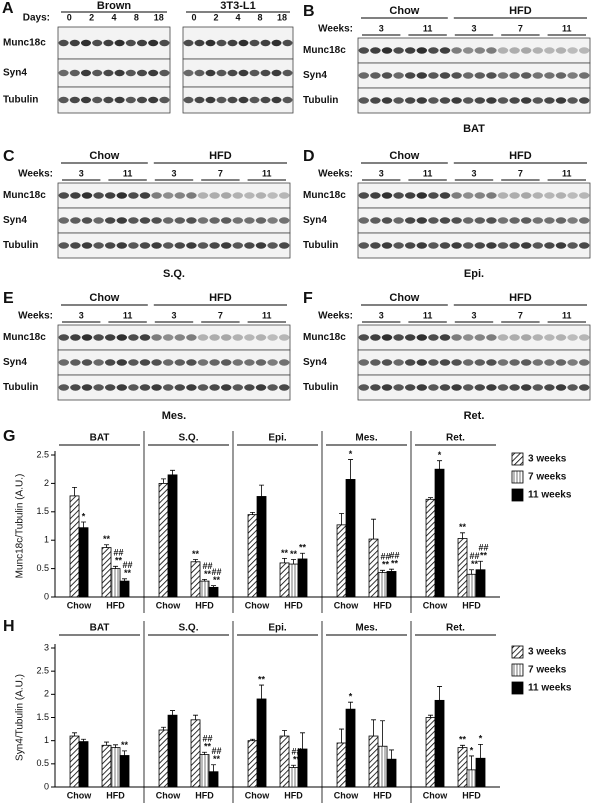 This screenshot has width=600, height=808. I want to click on y-axis-title: Syn4/Tubulin (A.U.), so click(20, 717).